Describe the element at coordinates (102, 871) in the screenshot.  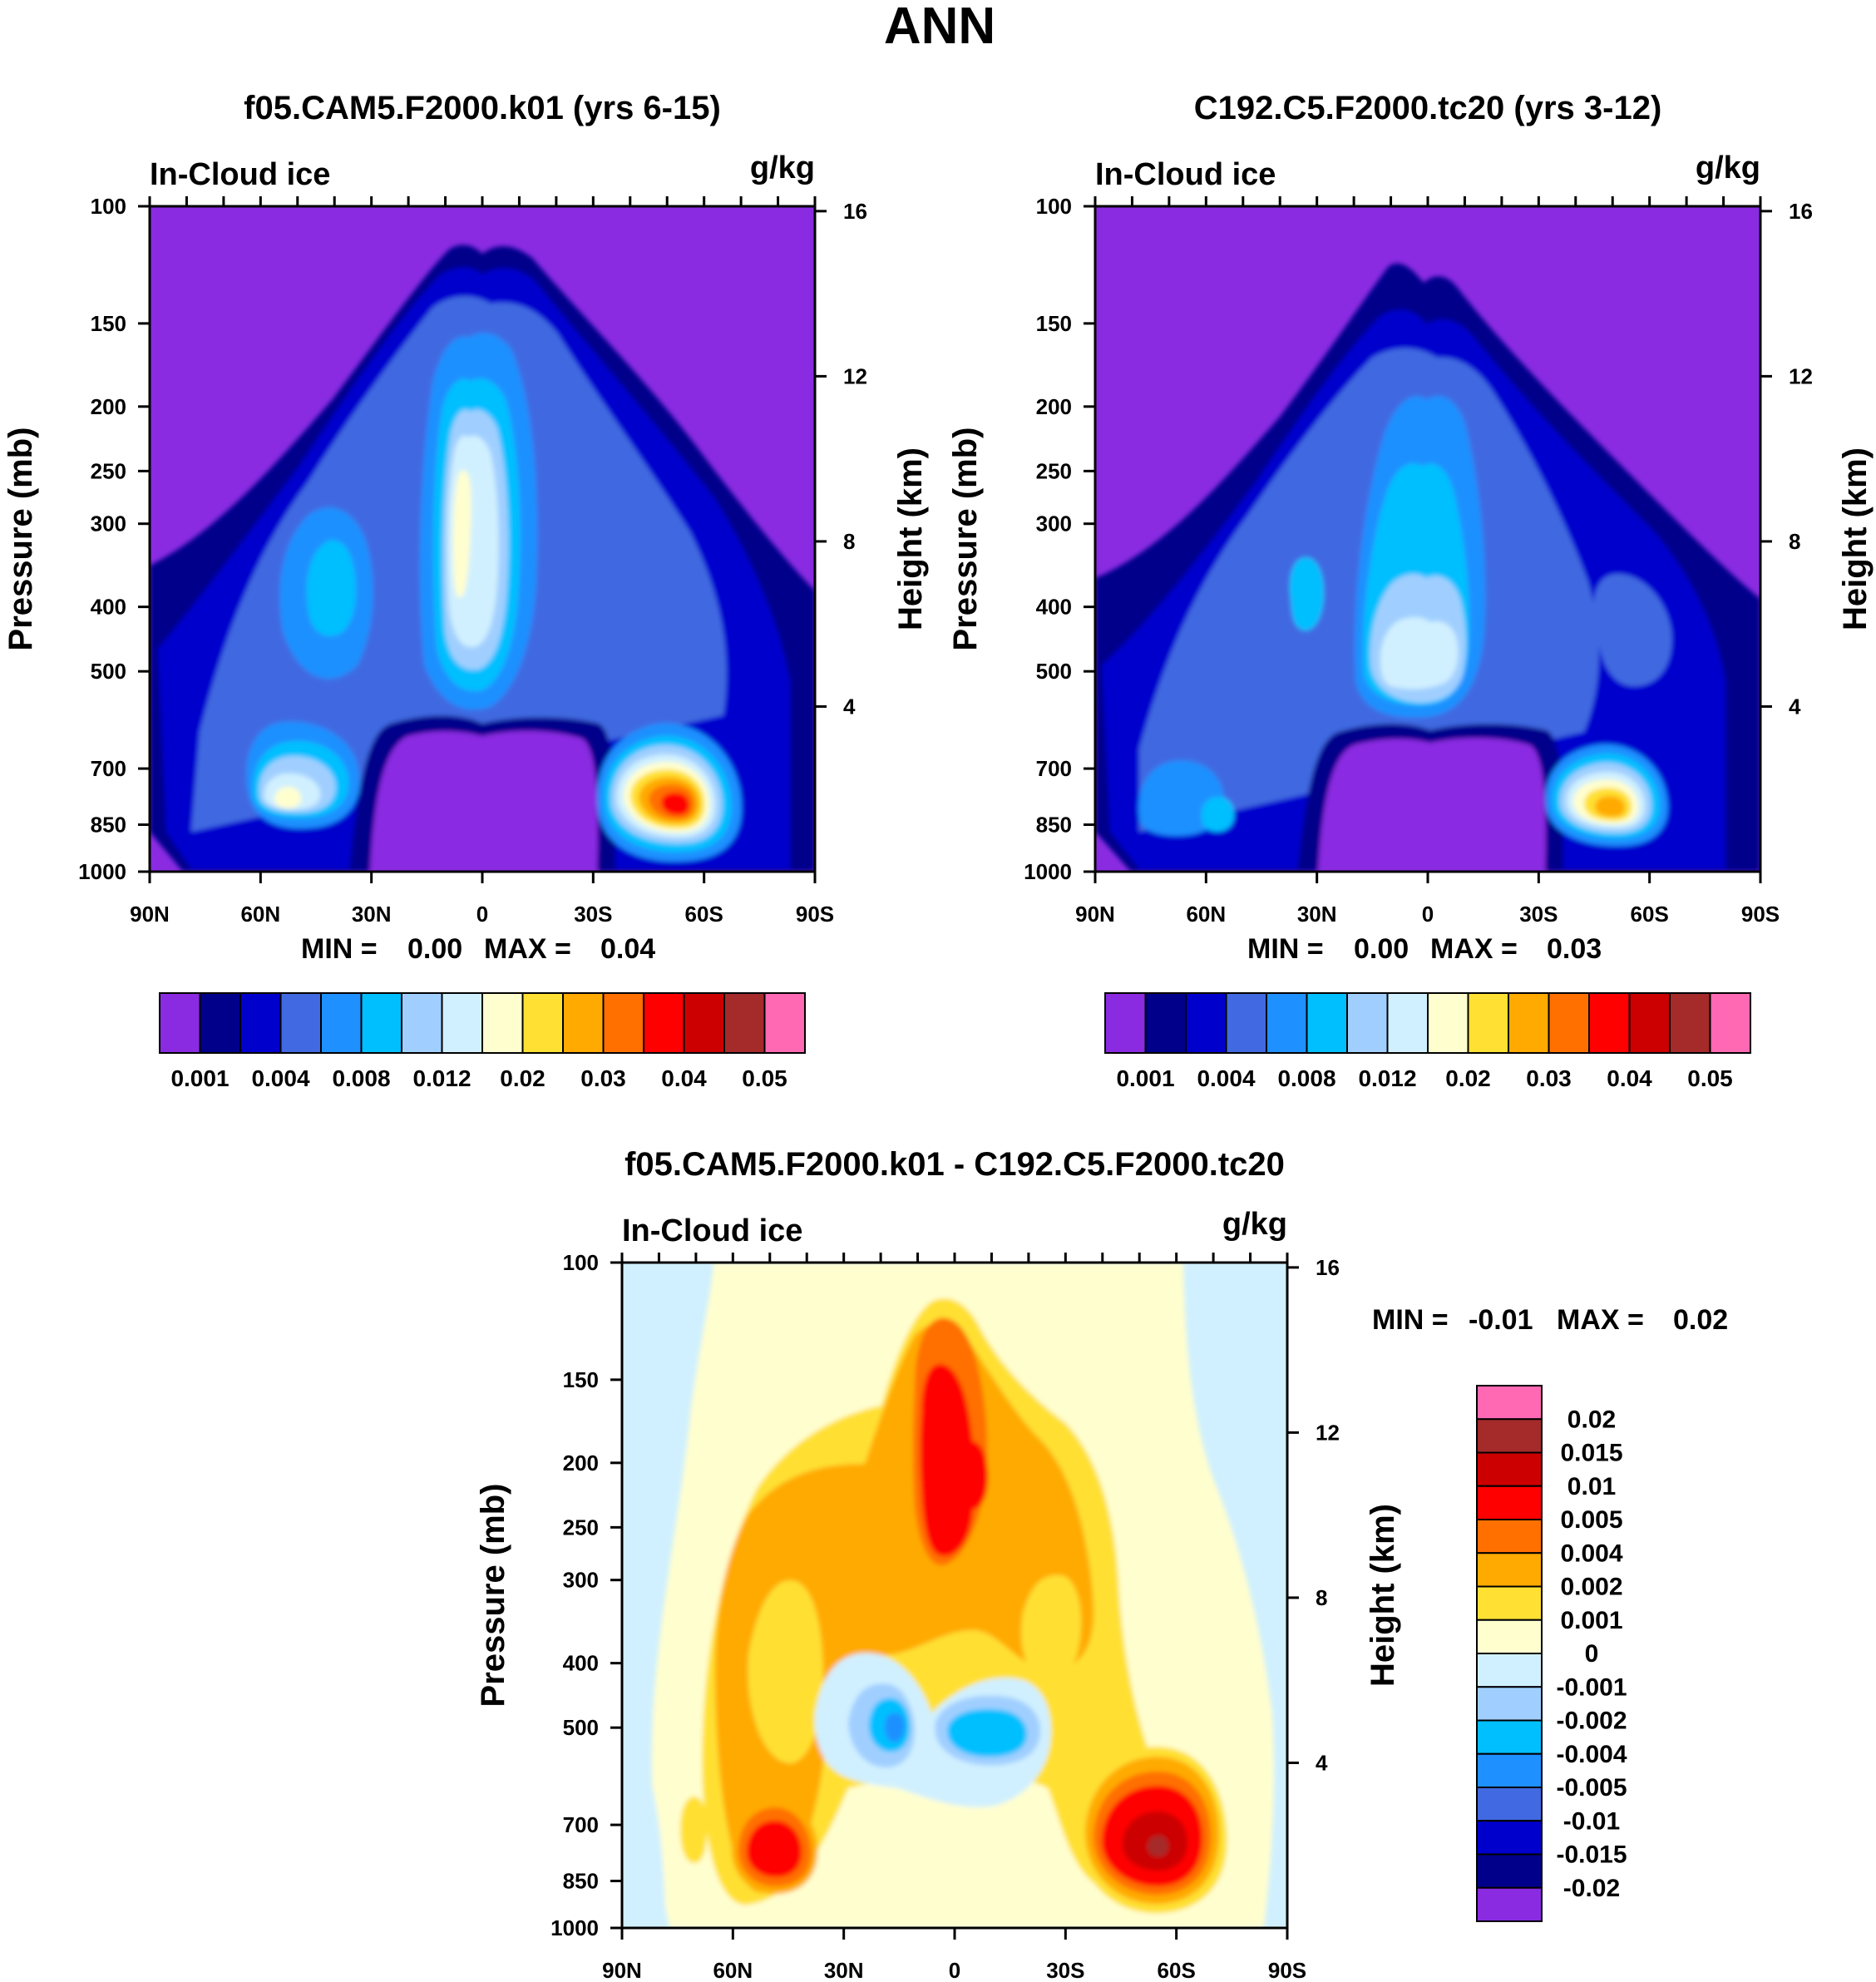
I see `pressure-tick-label: 1000` at that location.